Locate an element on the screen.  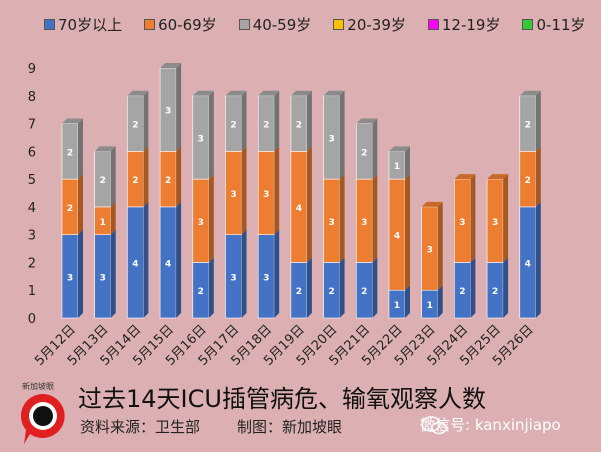
legend-label: 20-39岁 is located at coordinates (376, 25).